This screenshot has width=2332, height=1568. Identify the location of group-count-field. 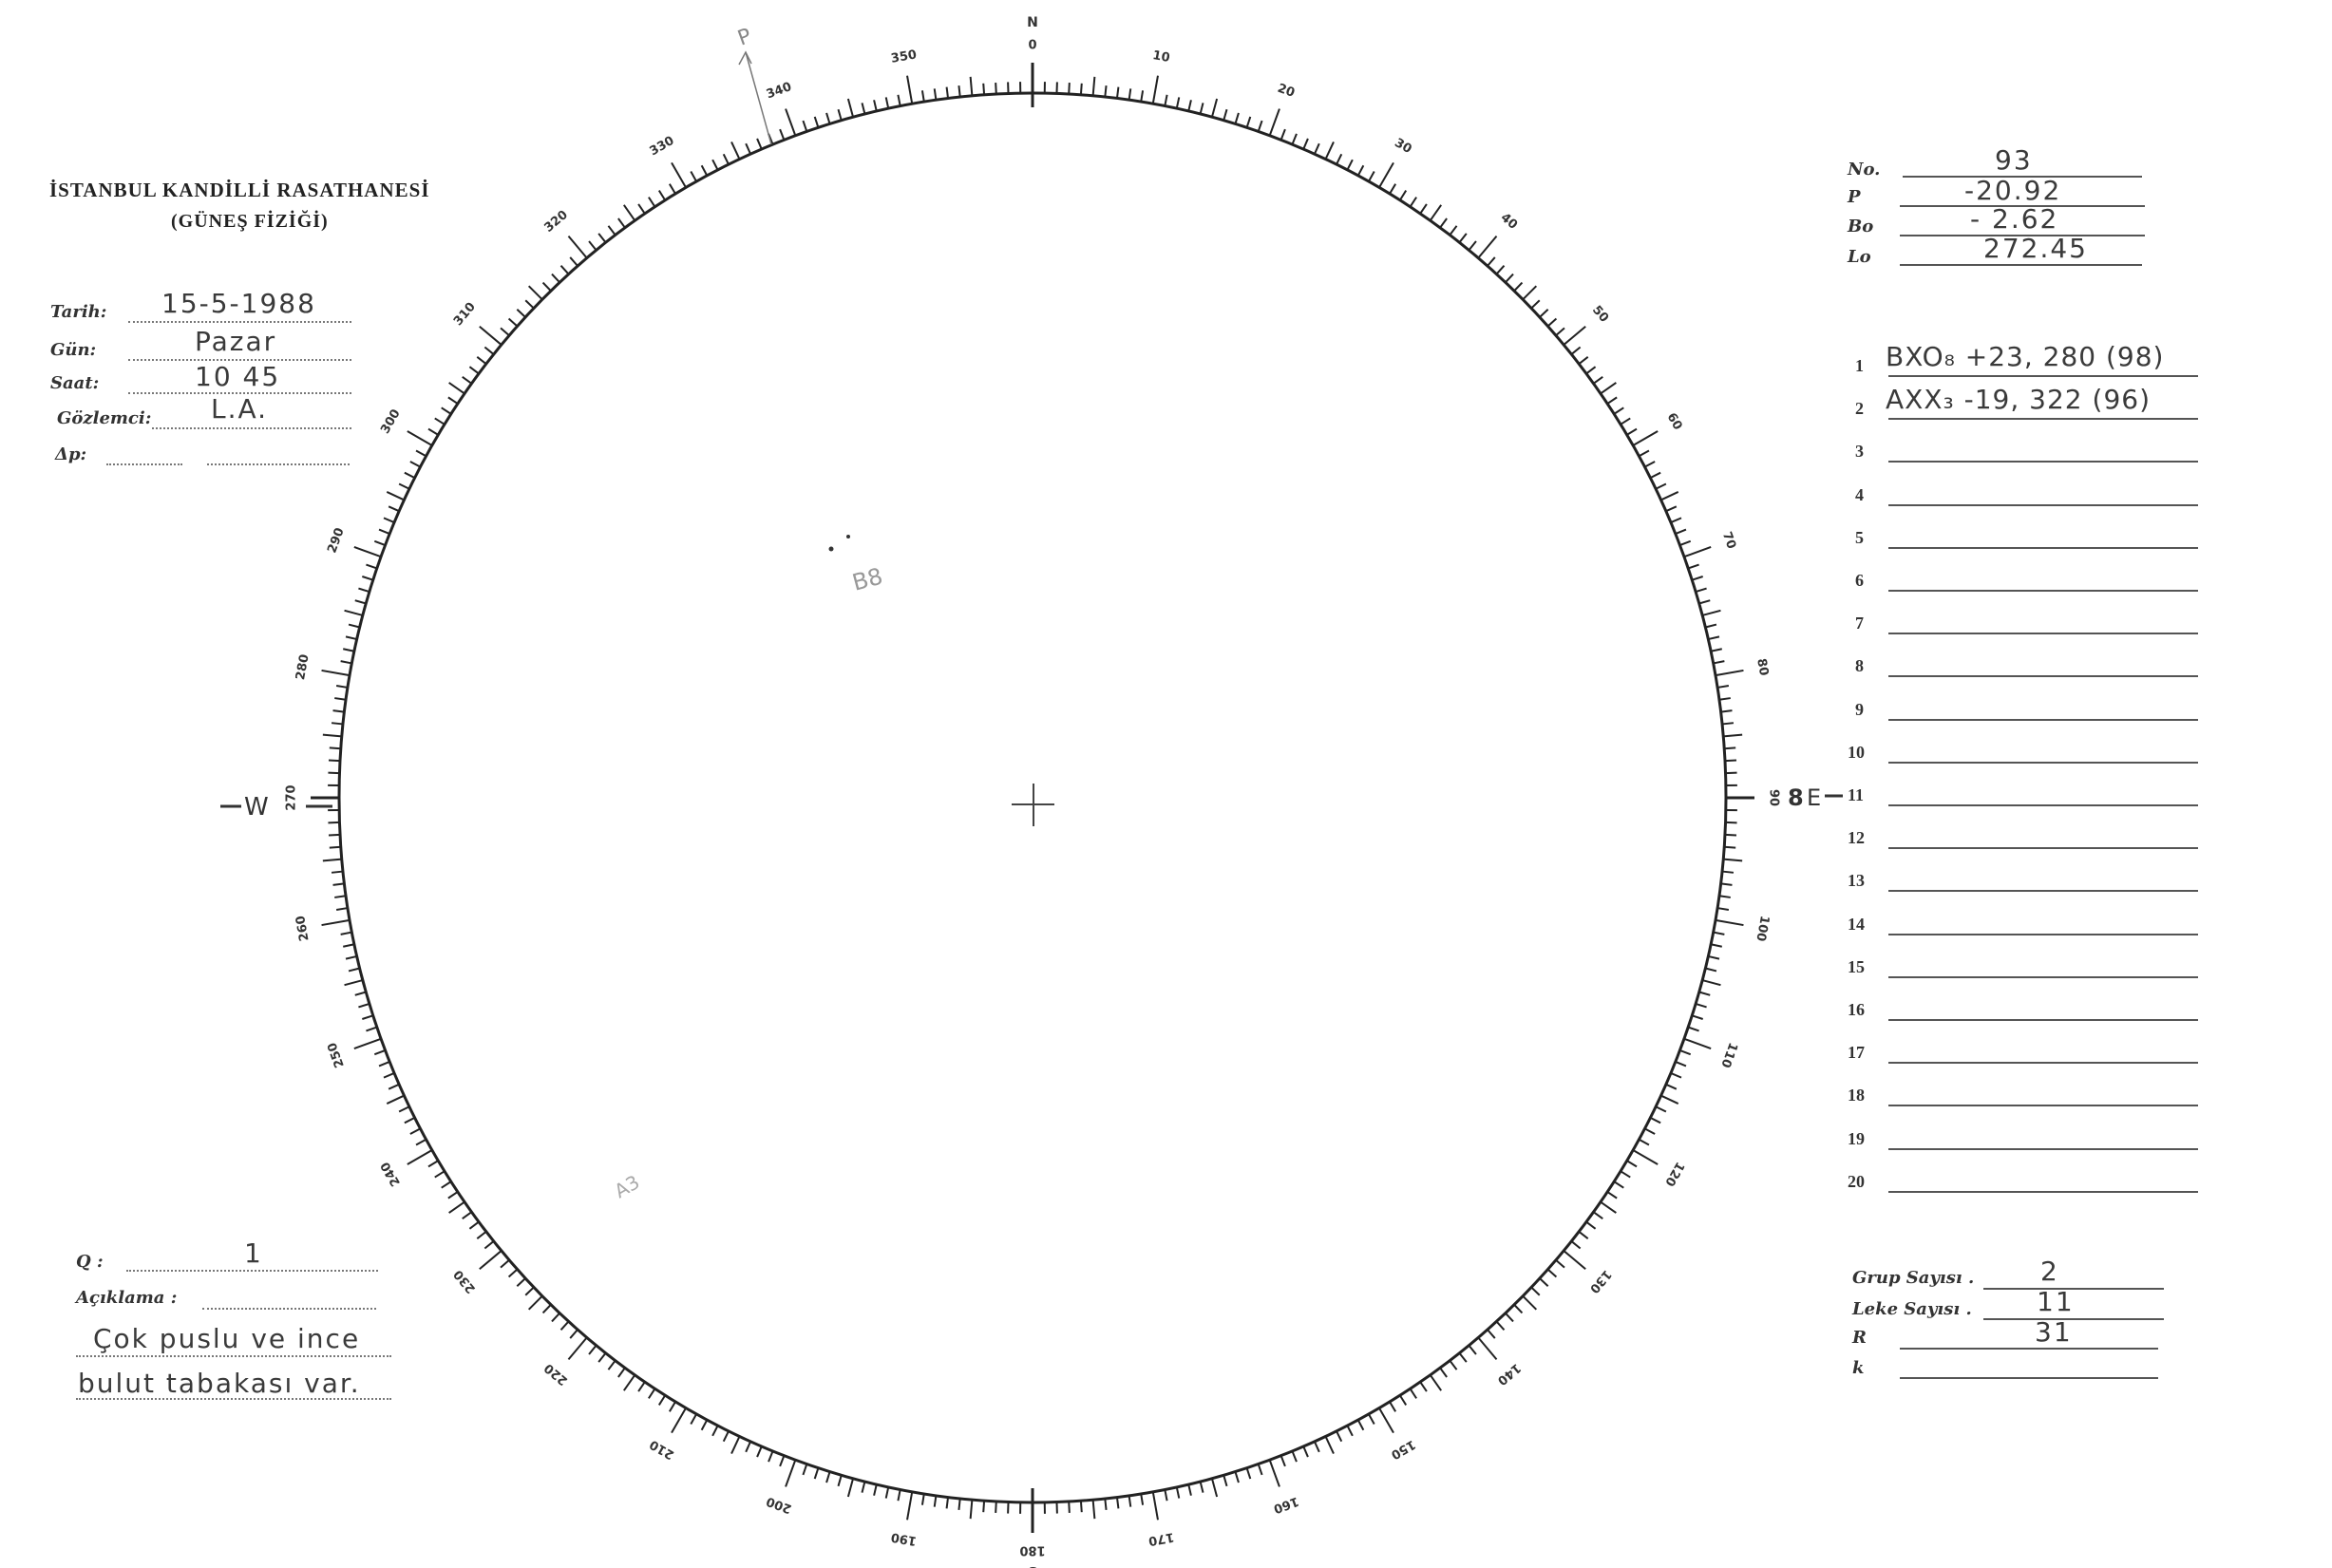
(2073, 1289).